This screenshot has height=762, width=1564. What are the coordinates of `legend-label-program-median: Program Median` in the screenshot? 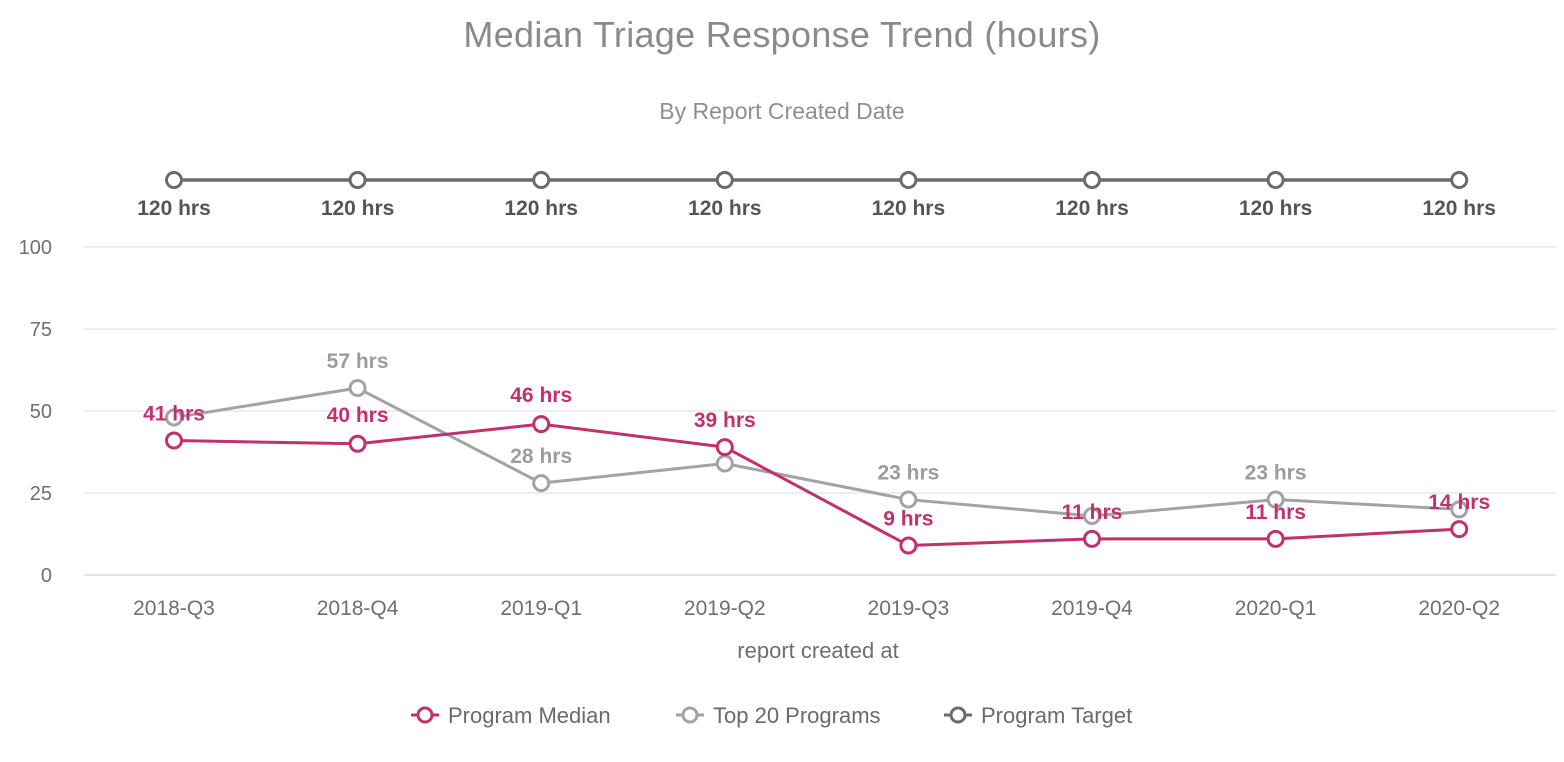 It's located at (529, 715).